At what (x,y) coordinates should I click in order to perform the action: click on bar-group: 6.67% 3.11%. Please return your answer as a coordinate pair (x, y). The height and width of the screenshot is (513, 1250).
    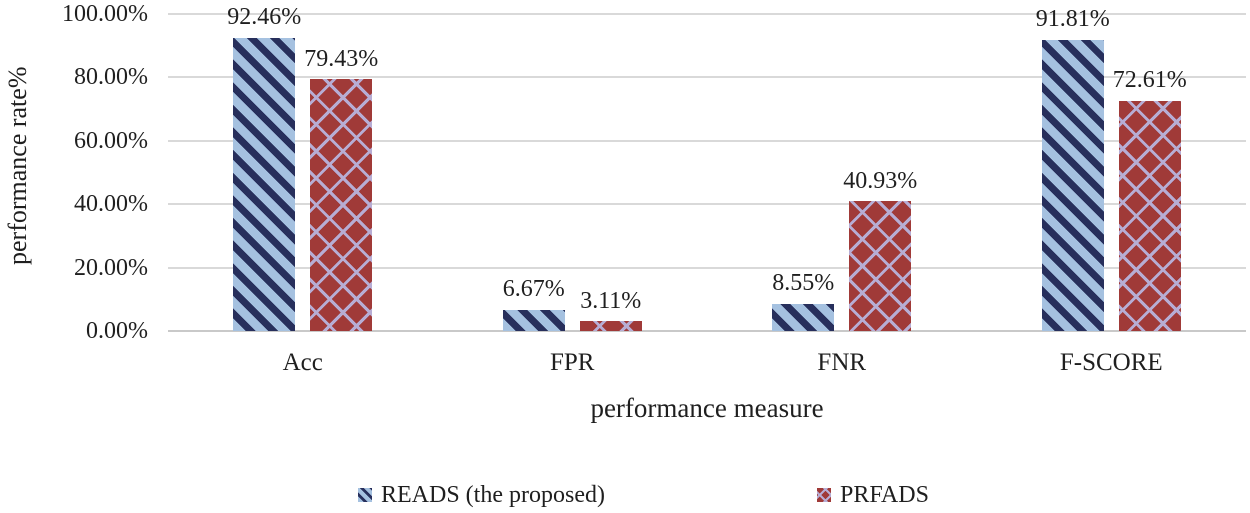
    Looking at the image, I should click on (573, 172).